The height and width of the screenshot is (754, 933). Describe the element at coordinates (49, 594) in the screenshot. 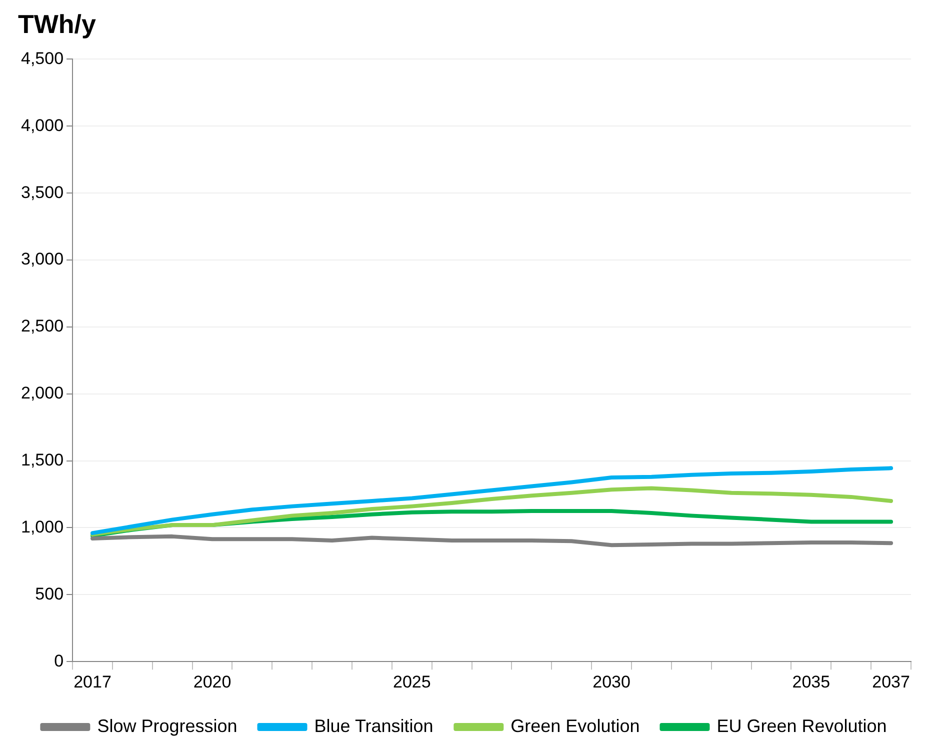

I see `y-tick-label: 500` at that location.